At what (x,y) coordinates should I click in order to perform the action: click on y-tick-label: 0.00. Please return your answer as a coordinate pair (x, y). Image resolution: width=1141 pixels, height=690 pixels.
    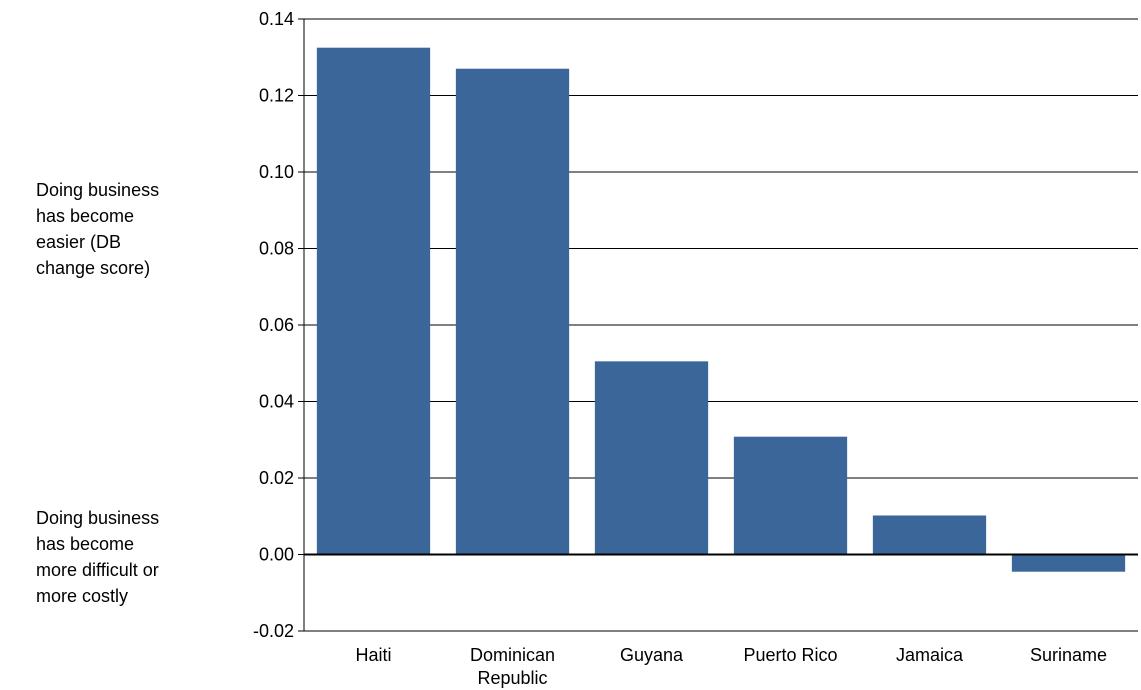
    Looking at the image, I should click on (276, 555).